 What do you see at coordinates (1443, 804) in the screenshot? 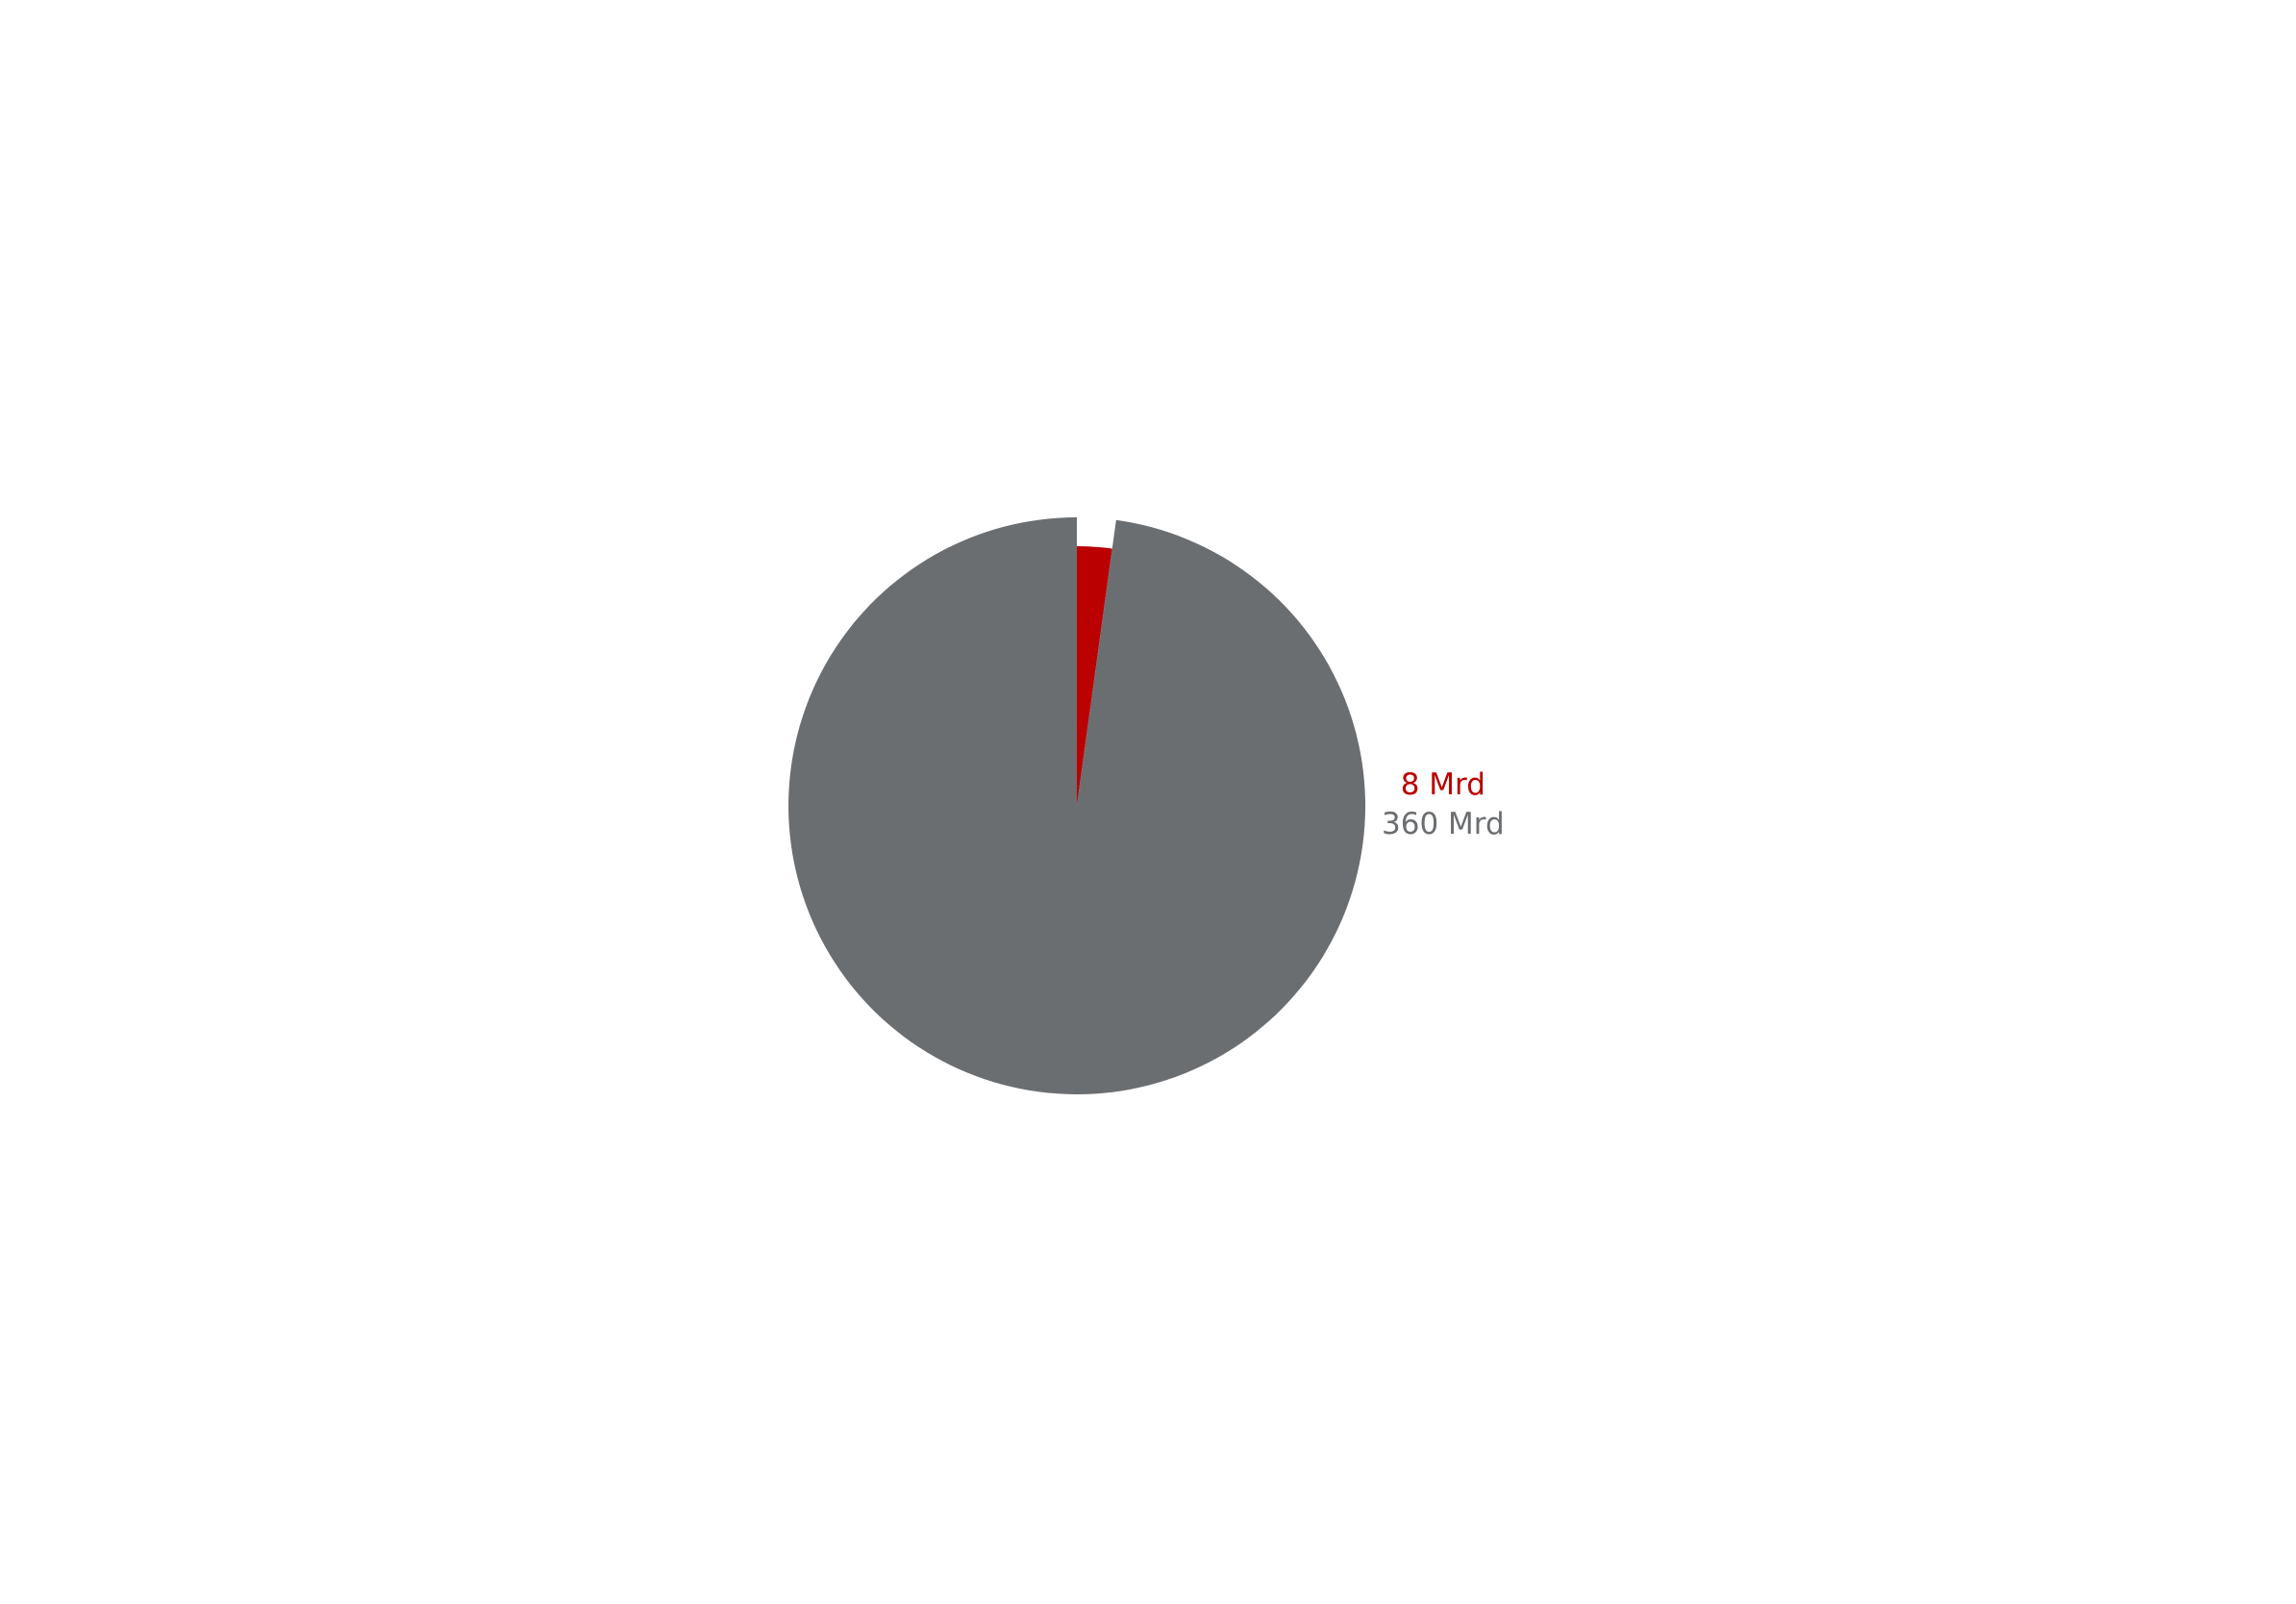
I see `pie-legend: 8 Mrd 360 Mrd` at bounding box center [1443, 804].